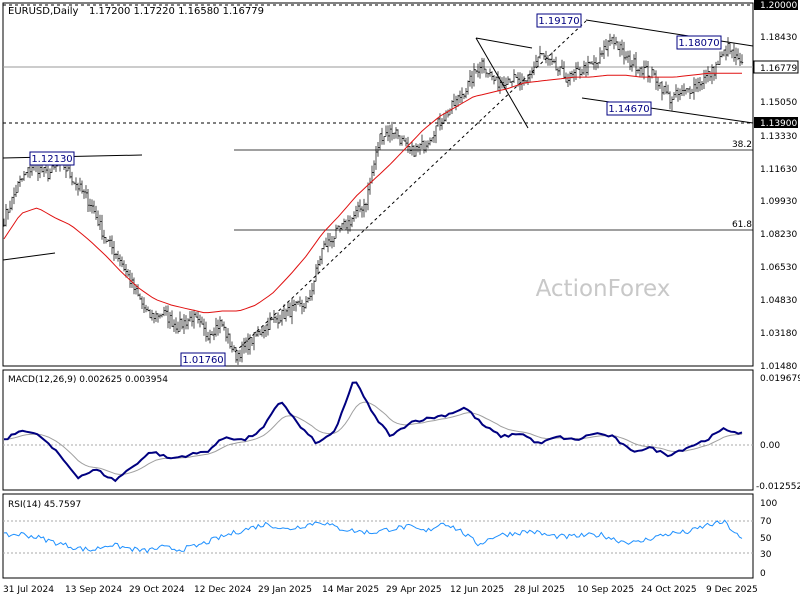  I want to click on tick-103180: 1.03180, so click(778, 334).